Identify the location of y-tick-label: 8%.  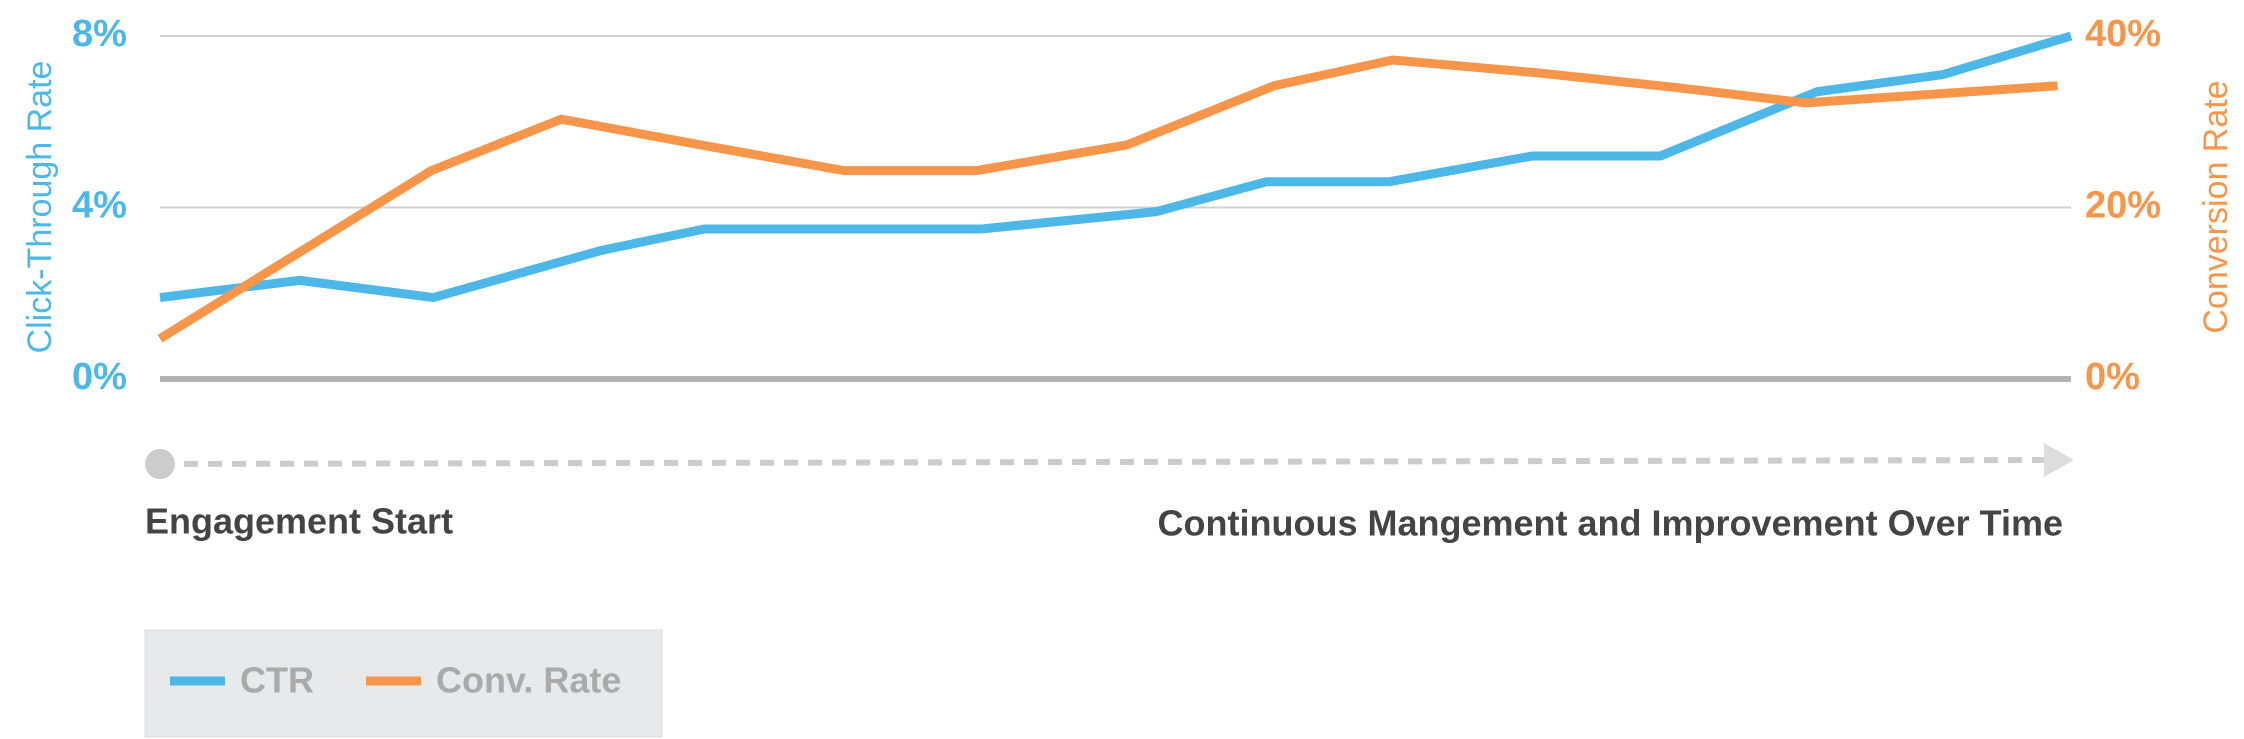
(99, 34).